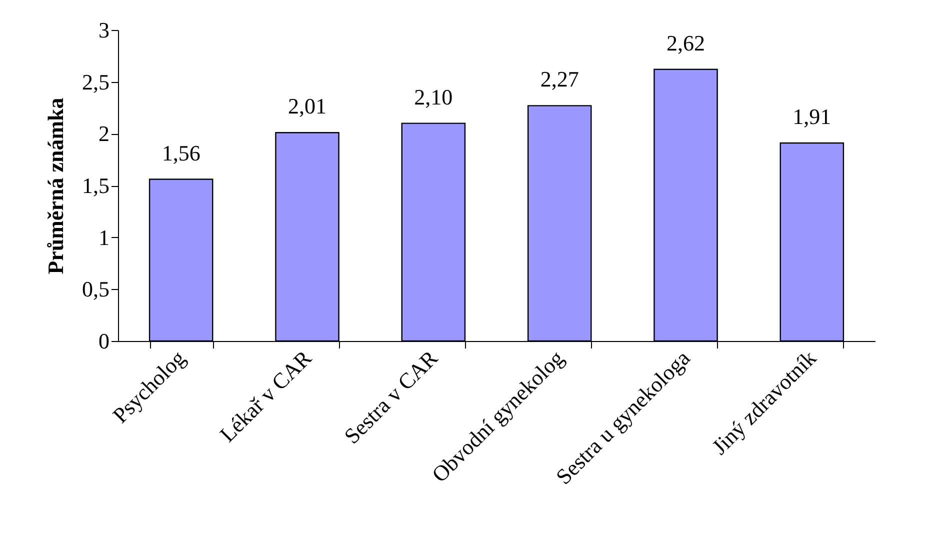 The width and height of the screenshot is (944, 559). I want to click on y-tick-label: 2,5, so click(96, 81).